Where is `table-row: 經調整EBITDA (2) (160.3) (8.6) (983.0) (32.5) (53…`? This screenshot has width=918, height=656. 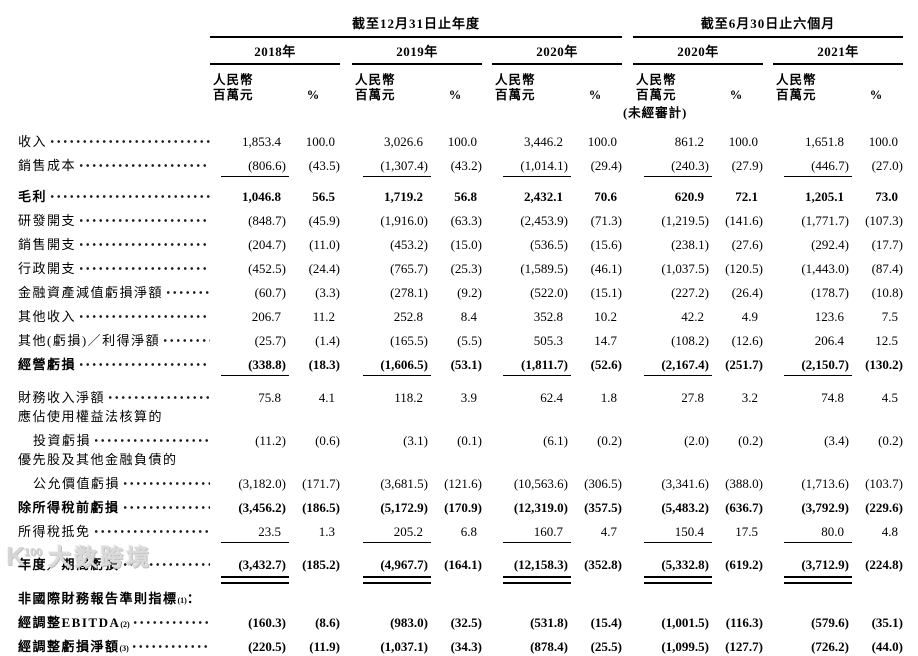 table-row: 經調整EBITDA (2) (160.3) (8.6) (983.0) (32.5) (53… is located at coordinates (461, 620).